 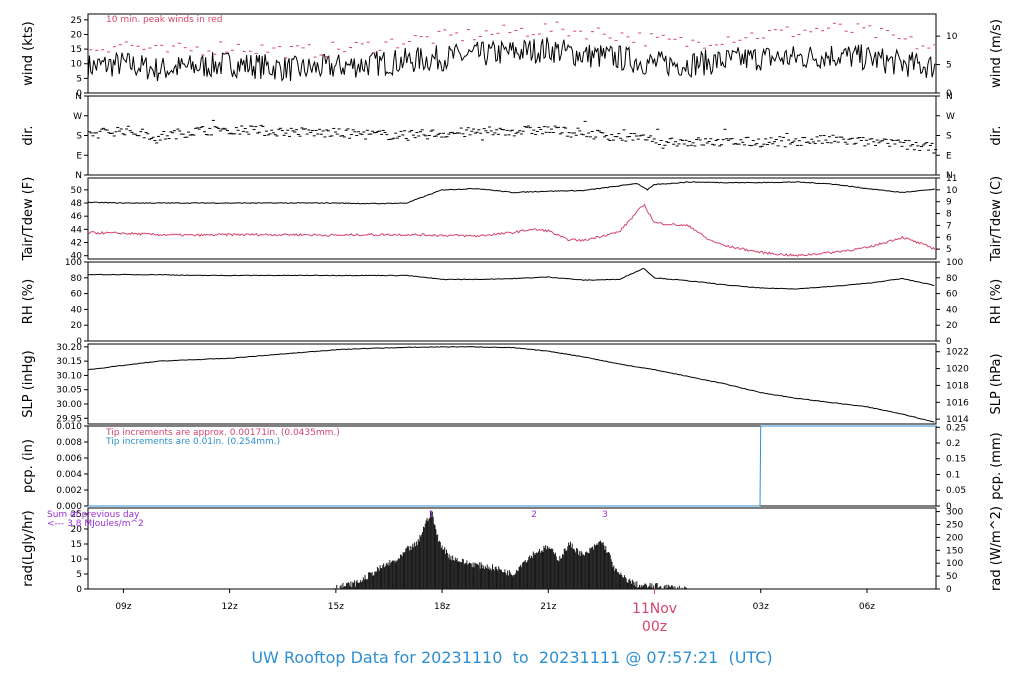 What do you see at coordinates (950, 117) in the screenshot?
I see `y-tick-label-right: W` at bounding box center [950, 117].